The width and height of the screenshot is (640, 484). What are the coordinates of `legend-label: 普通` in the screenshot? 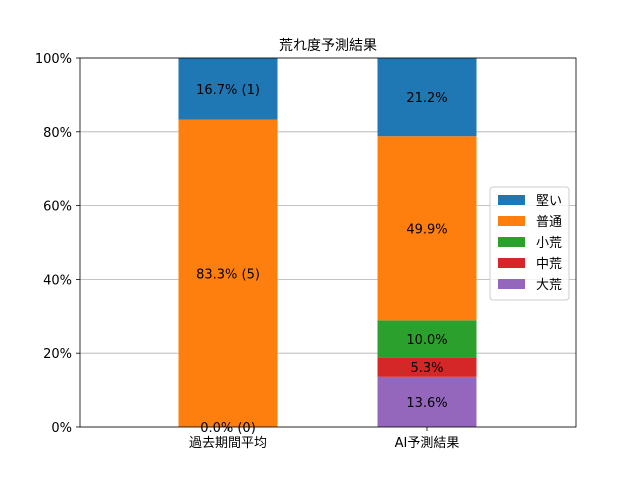 It's located at (549, 222).